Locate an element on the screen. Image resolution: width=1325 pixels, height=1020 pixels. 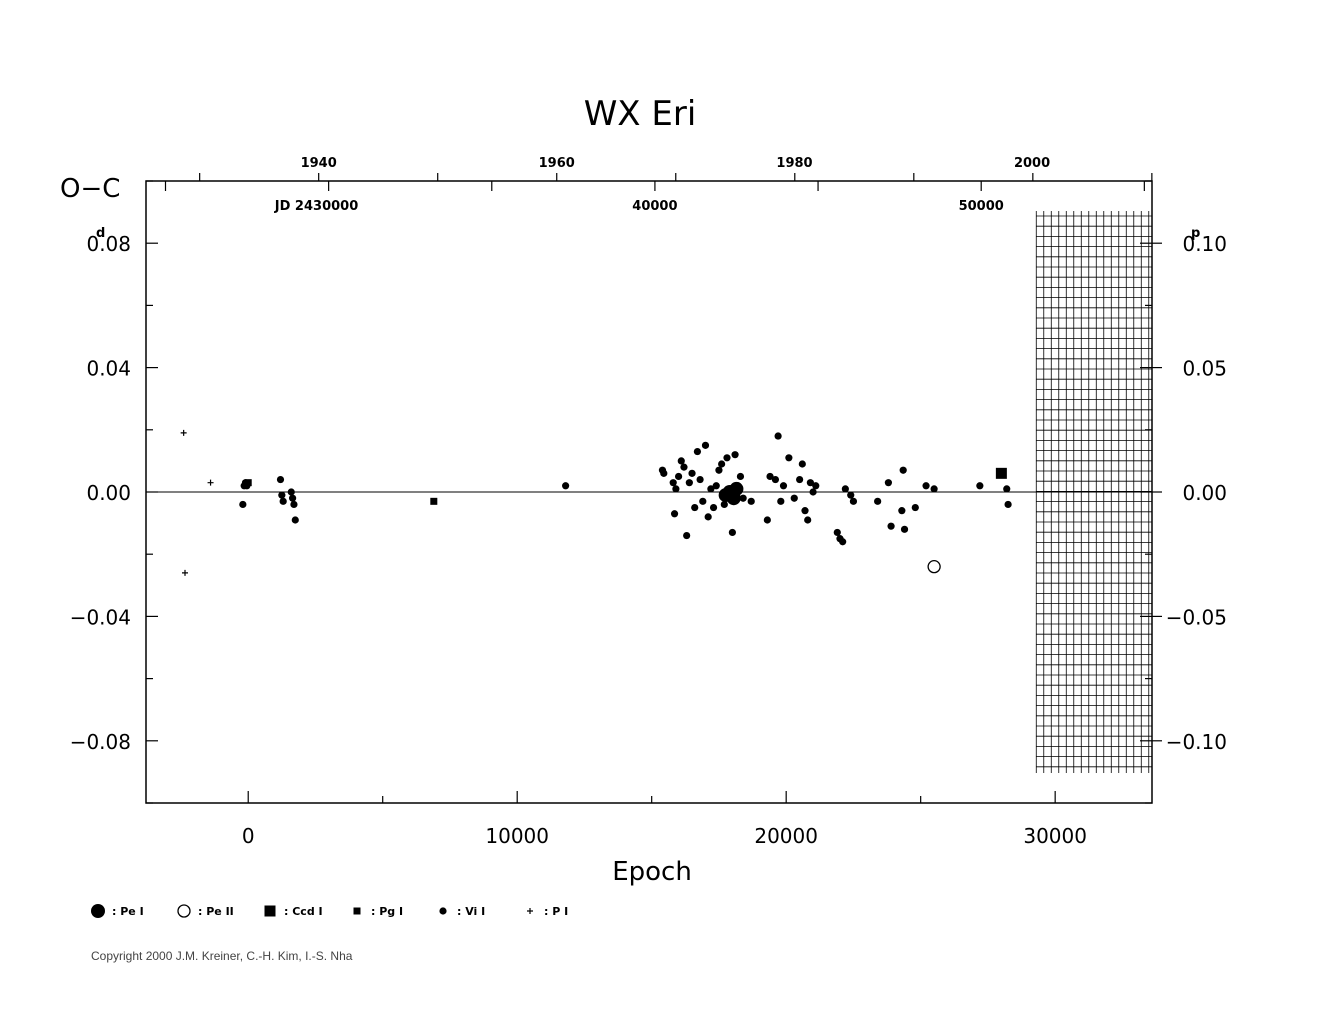
y-axis-label: O−C is located at coordinates (90, 189).